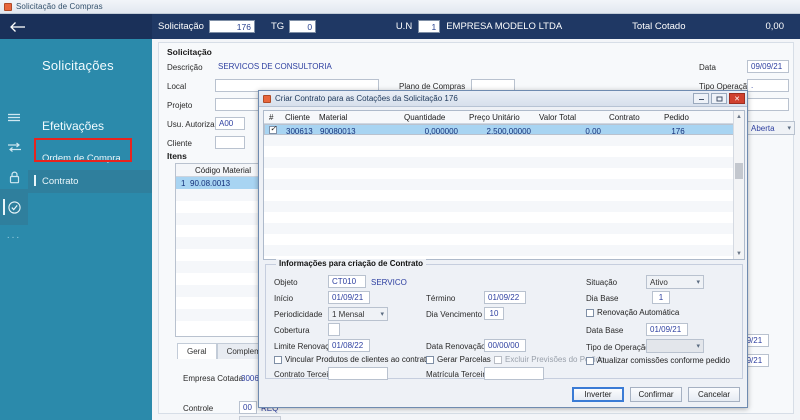  Describe the element at coordinates (714, 394) in the screenshot. I see `cancelar-button: Cancelar` at that location.